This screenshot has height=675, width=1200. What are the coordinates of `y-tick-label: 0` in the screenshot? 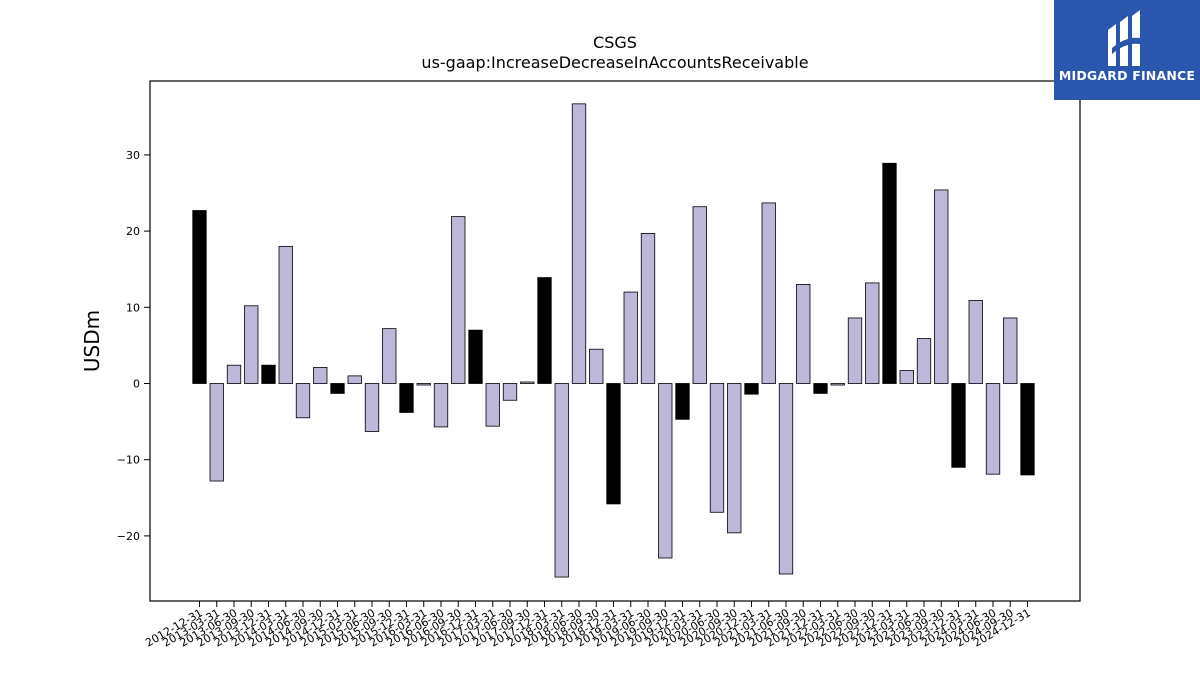 It's located at (136, 384).